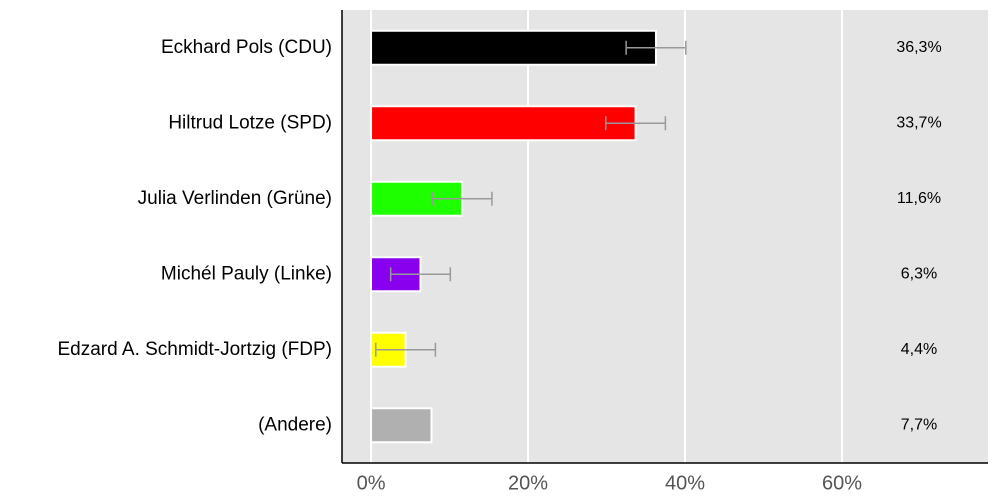 This screenshot has width=1000, height=500. What do you see at coordinates (250, 122) in the screenshot?
I see `y-tick-label: Hiltrud Lotze (SPD)` at bounding box center [250, 122].